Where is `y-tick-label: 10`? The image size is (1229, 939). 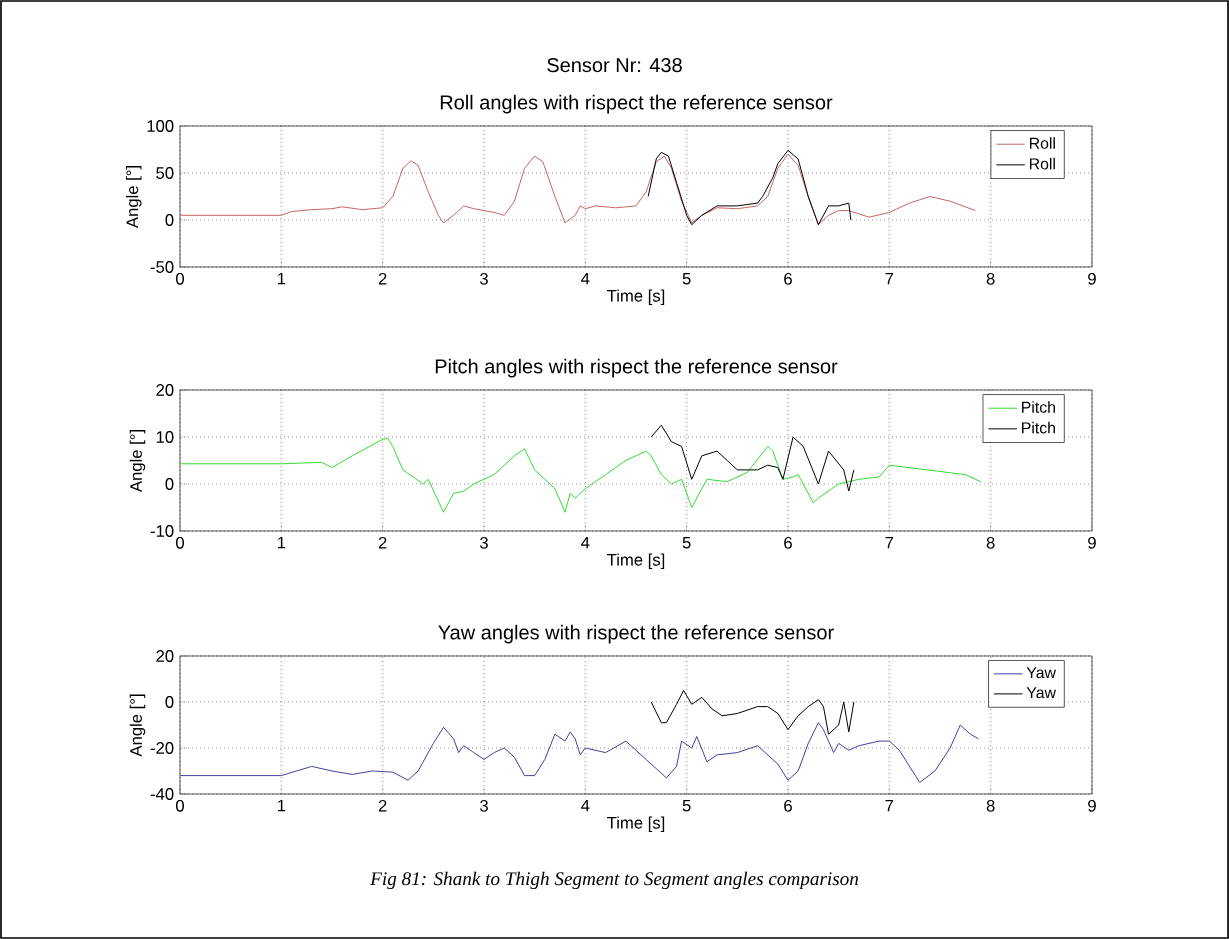 y-tick-label: 10 is located at coordinates (165, 437).